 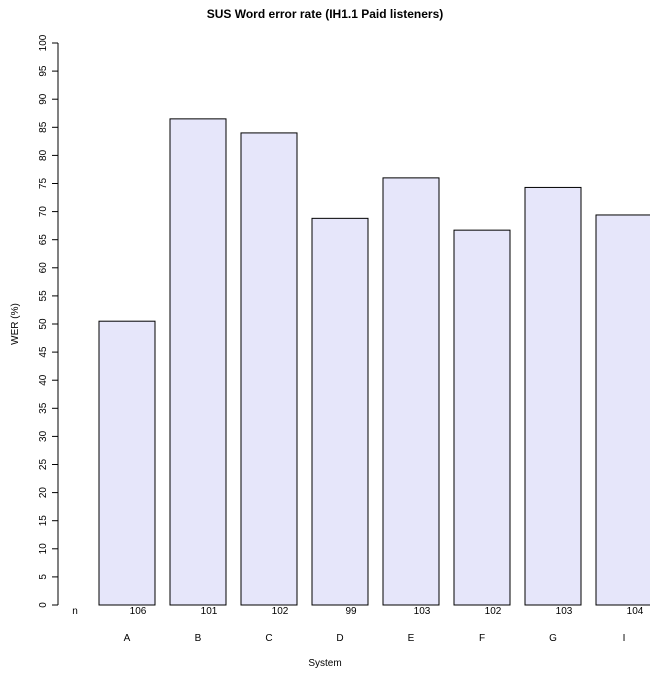 What do you see at coordinates (43, 408) in the screenshot?
I see `y-tick-label: 35` at bounding box center [43, 408].